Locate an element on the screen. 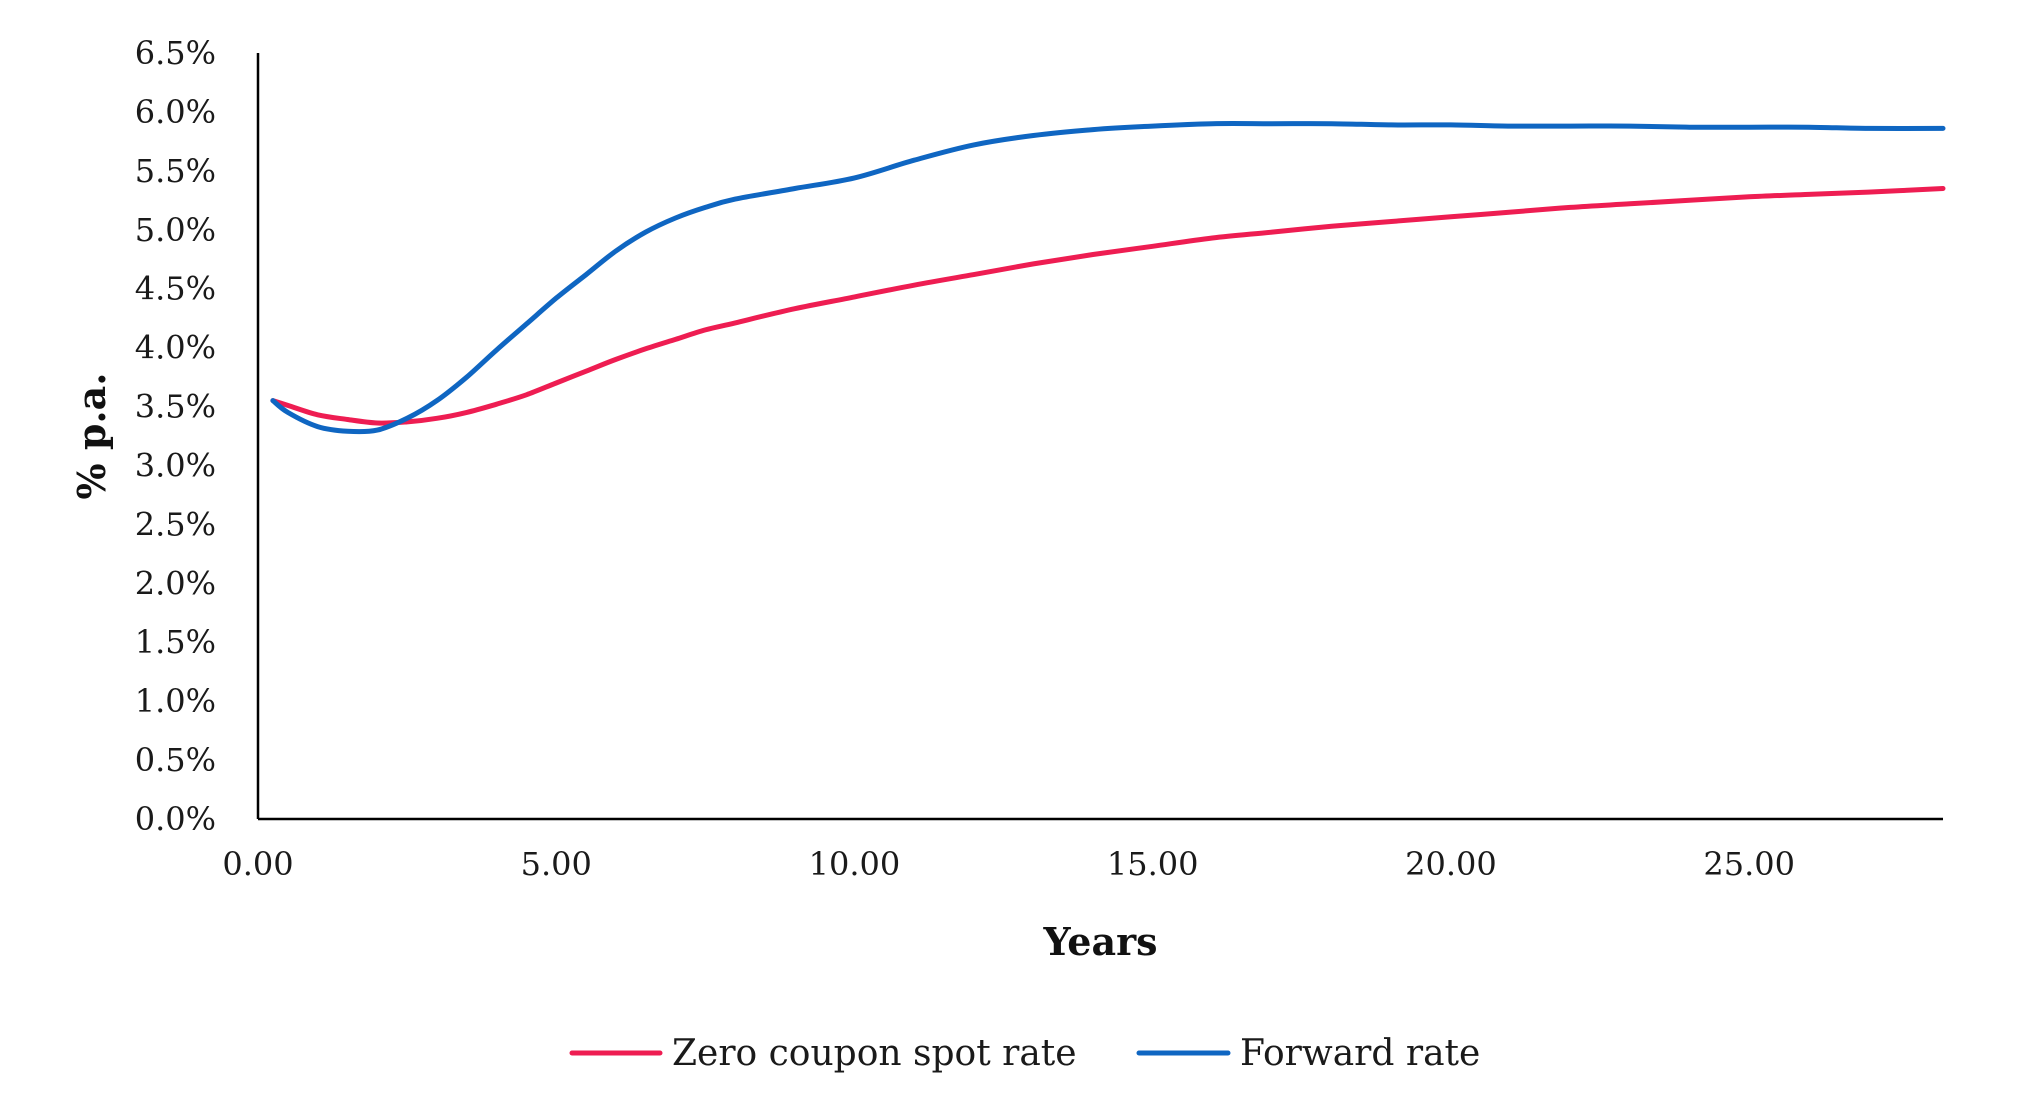  x-tick-label: 0.00 is located at coordinates (257, 864).